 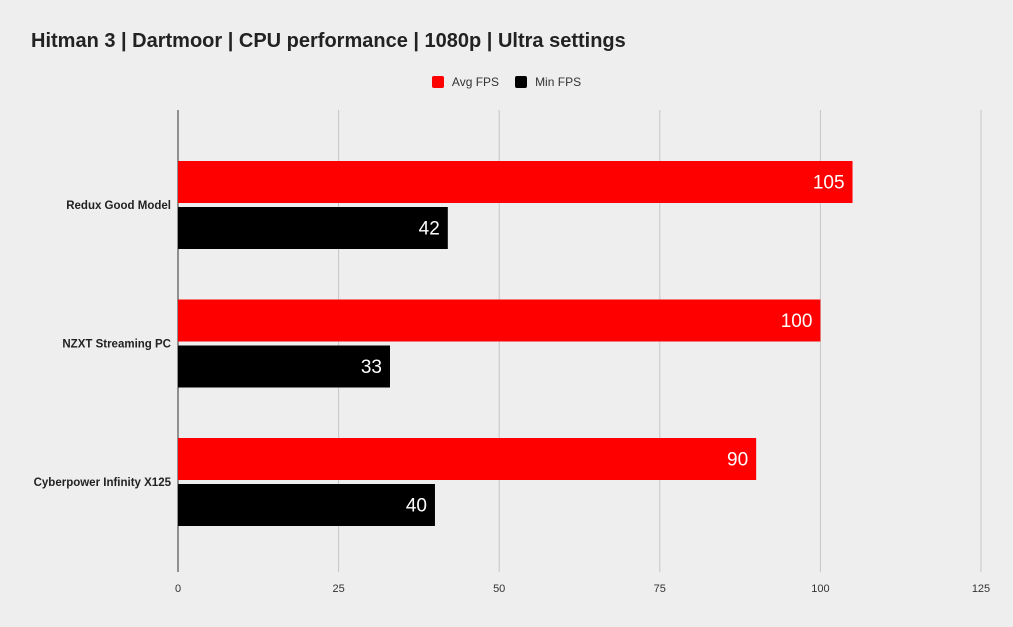 What do you see at coordinates (118, 206) in the screenshot?
I see `category-label-0: Redux Good Model` at bounding box center [118, 206].